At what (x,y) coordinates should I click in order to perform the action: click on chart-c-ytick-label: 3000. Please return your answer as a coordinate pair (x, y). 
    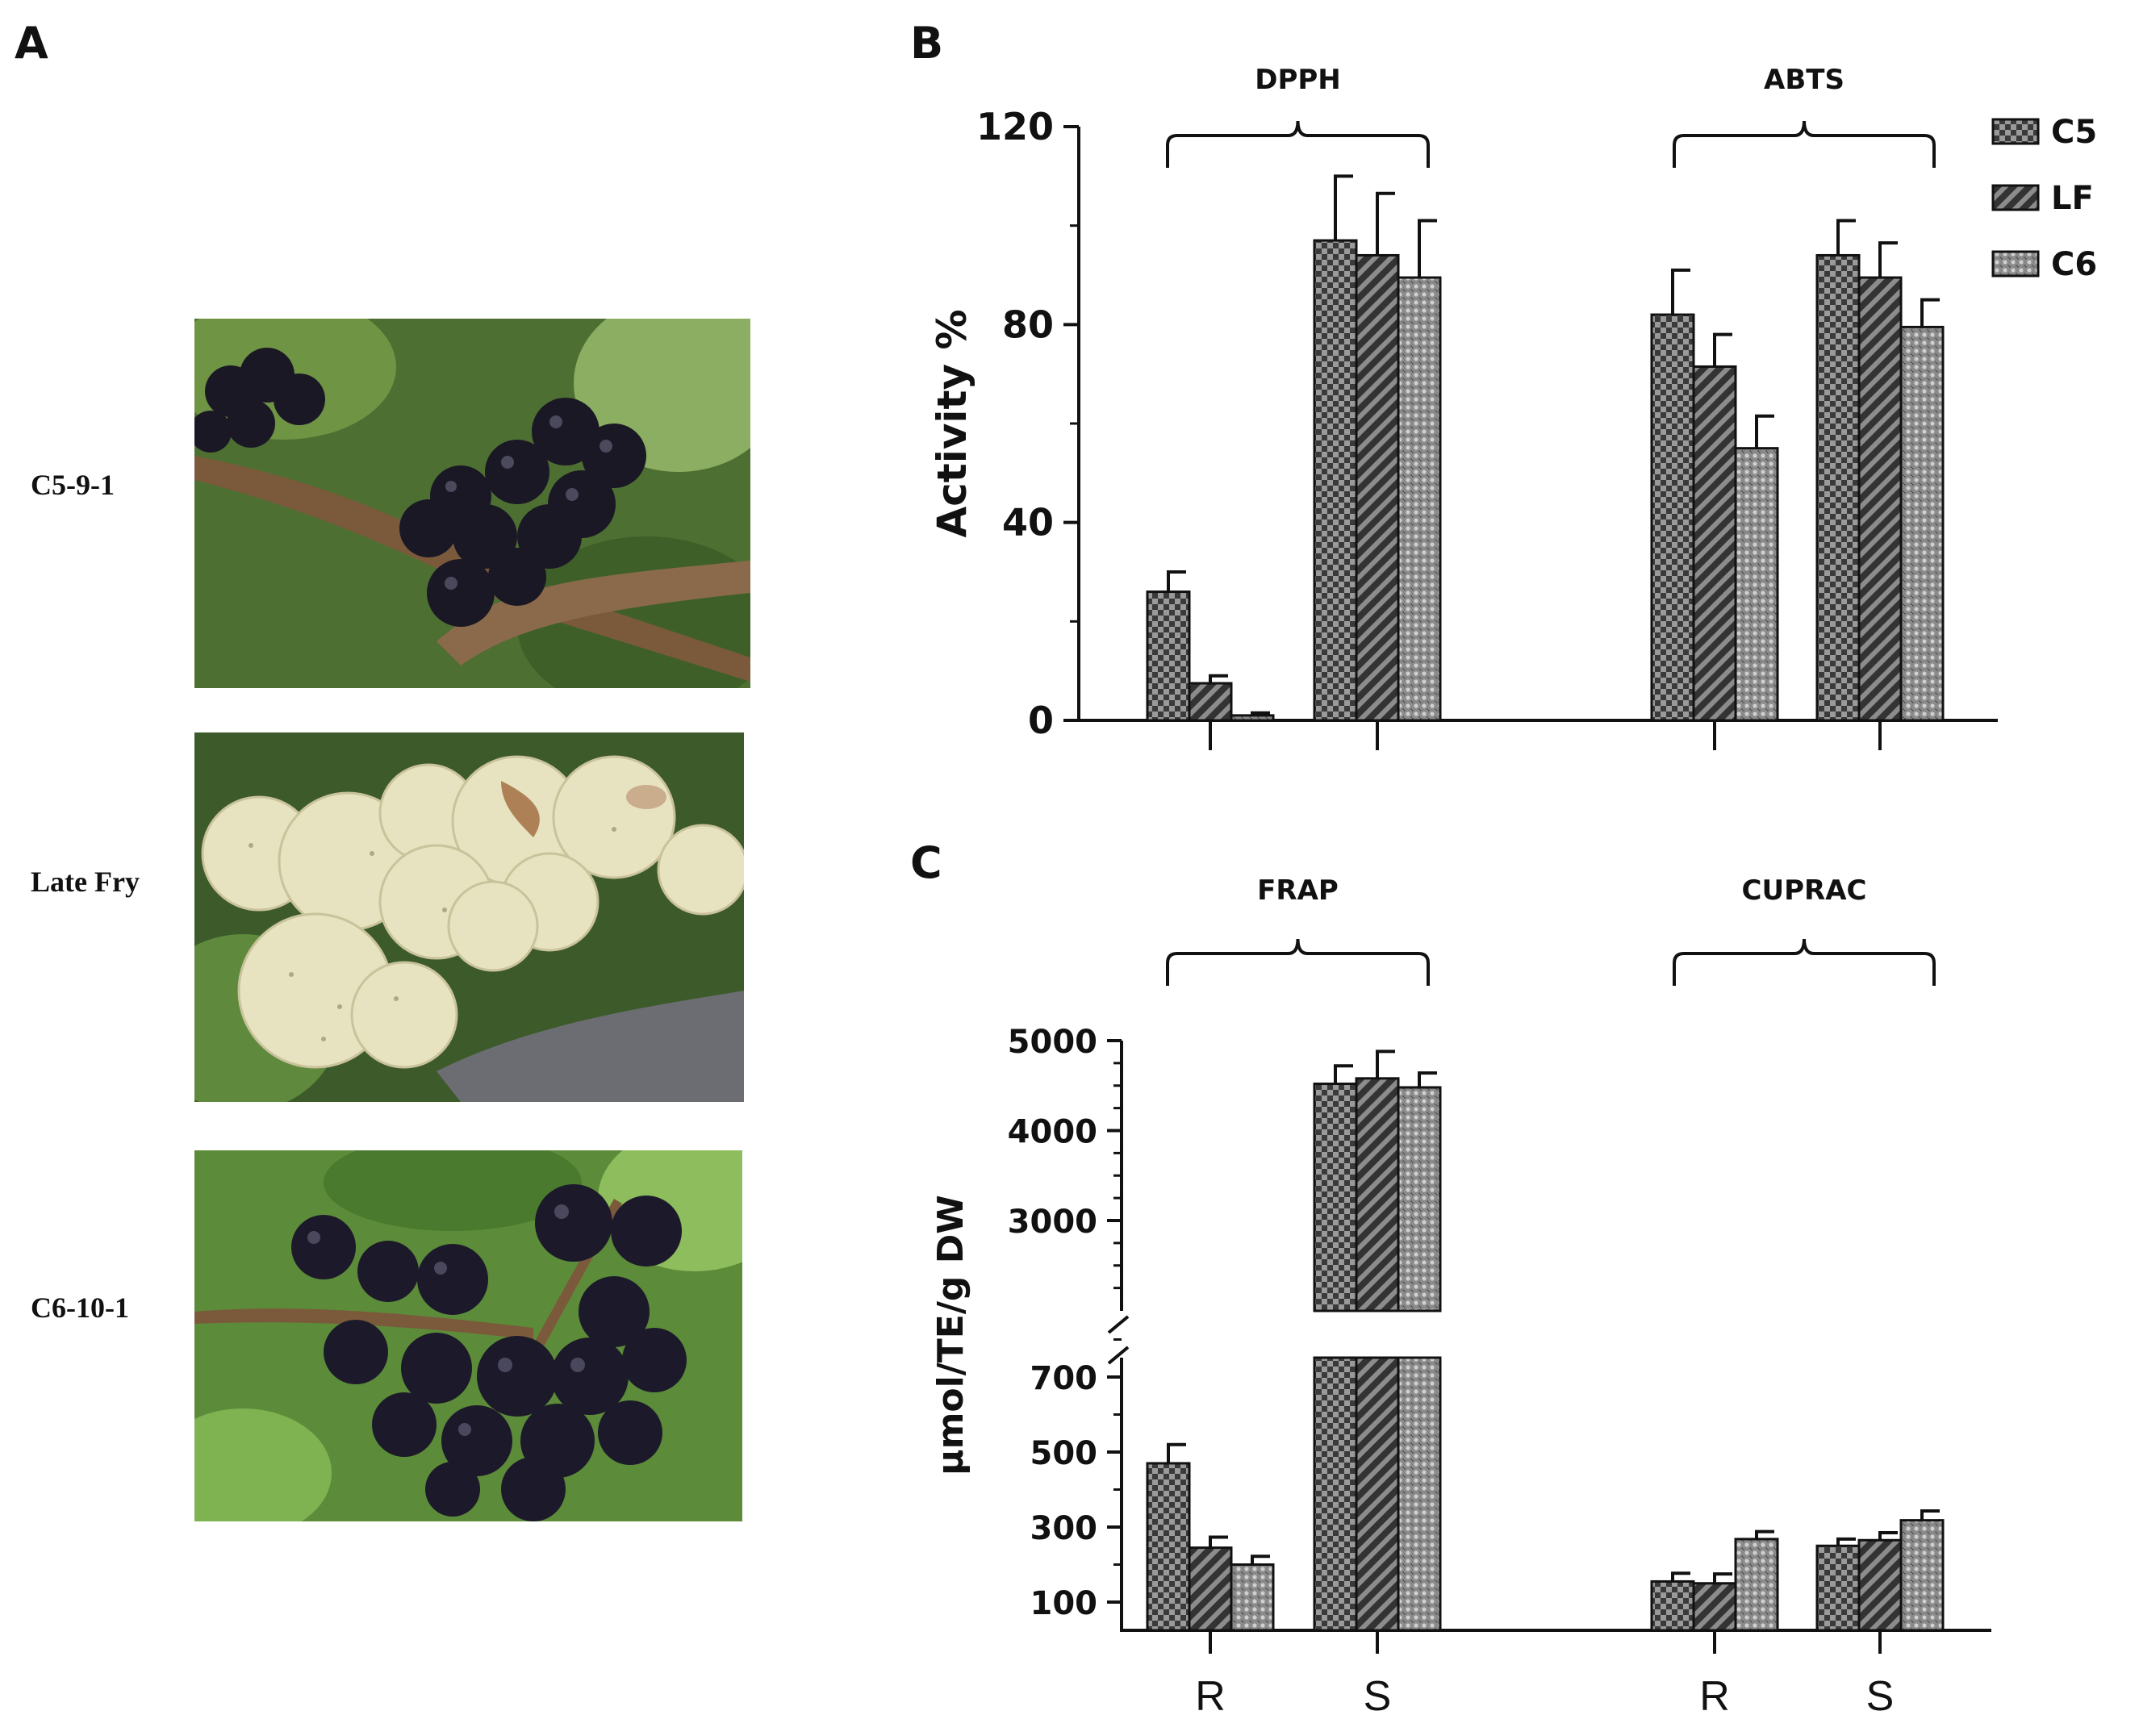
    Looking at the image, I should click on (1052, 1223).